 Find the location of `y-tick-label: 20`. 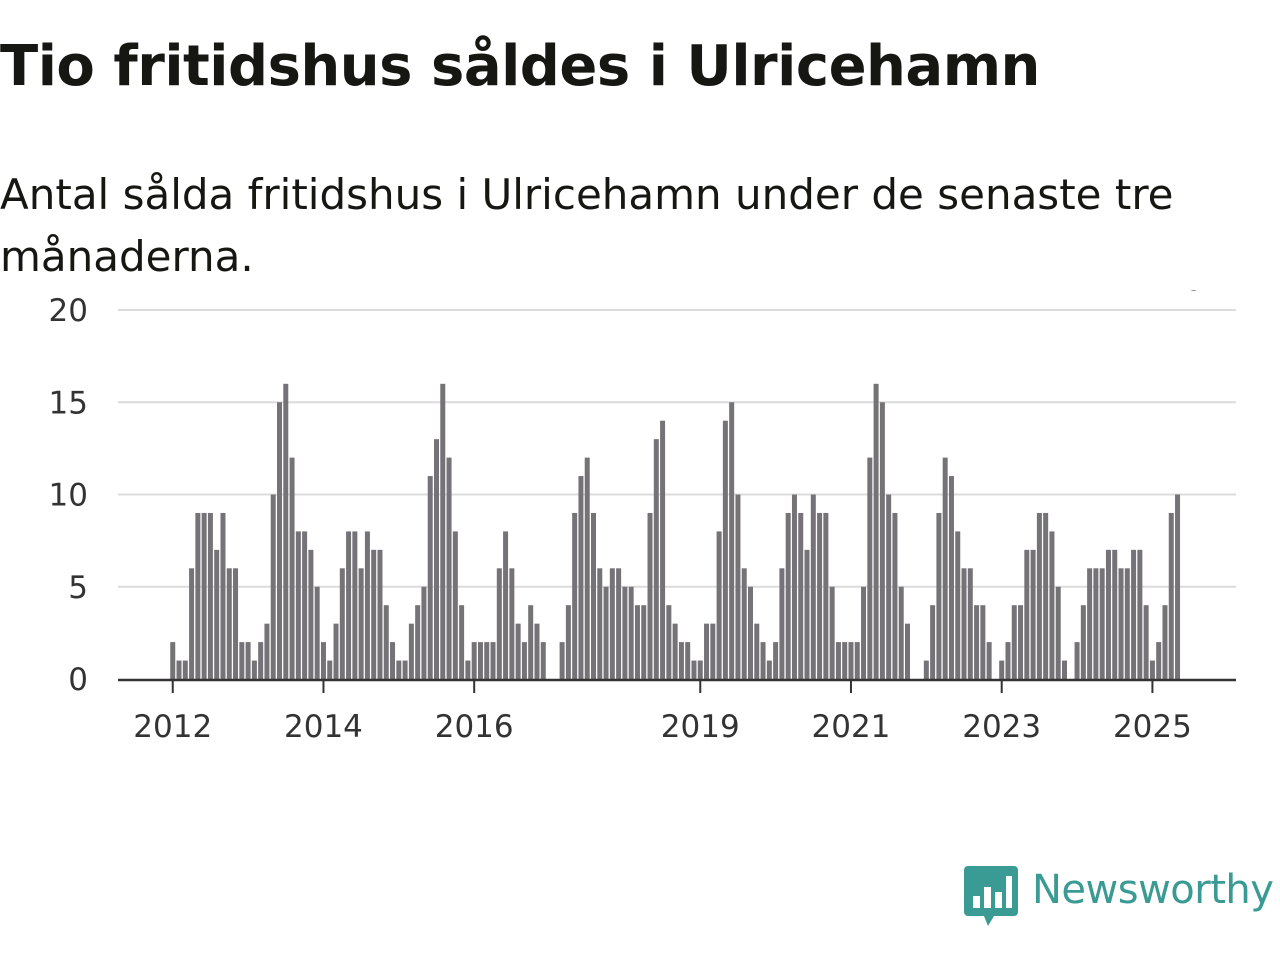

y-tick-label: 20 is located at coordinates (68, 311).